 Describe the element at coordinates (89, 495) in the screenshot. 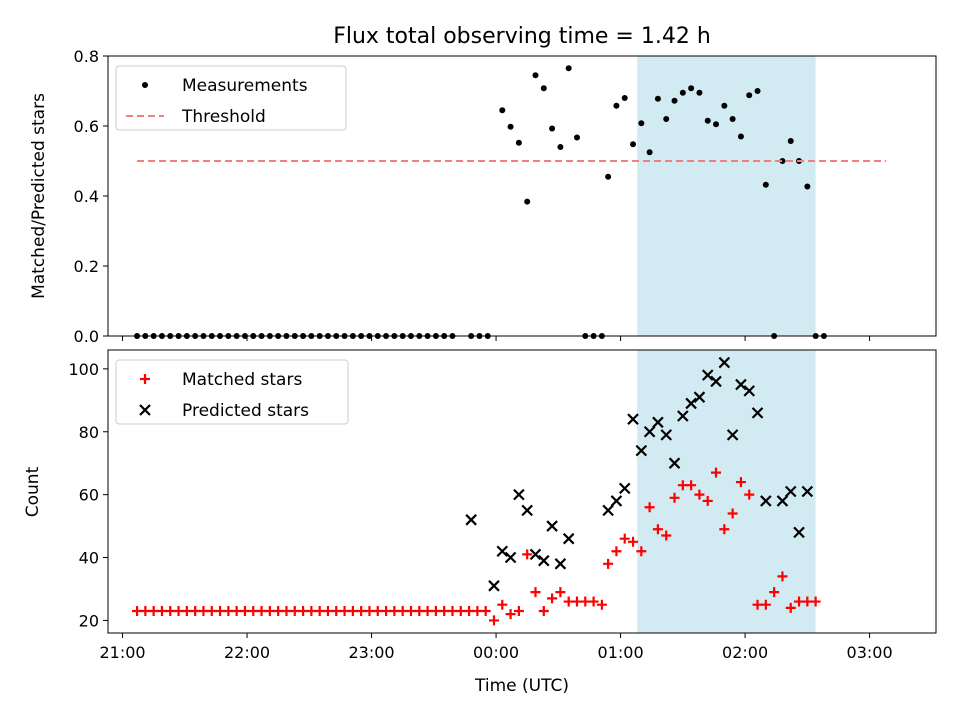

I see `y-tick-label-1-2: 60` at that location.